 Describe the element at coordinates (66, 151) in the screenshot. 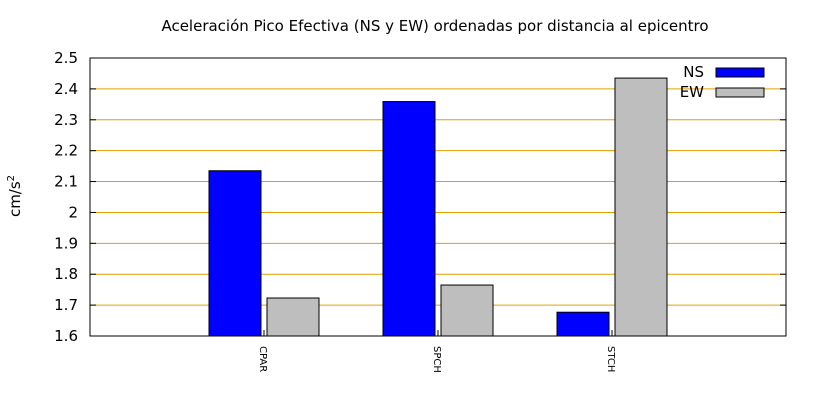

I see `y-tick-label: 2.2` at that location.